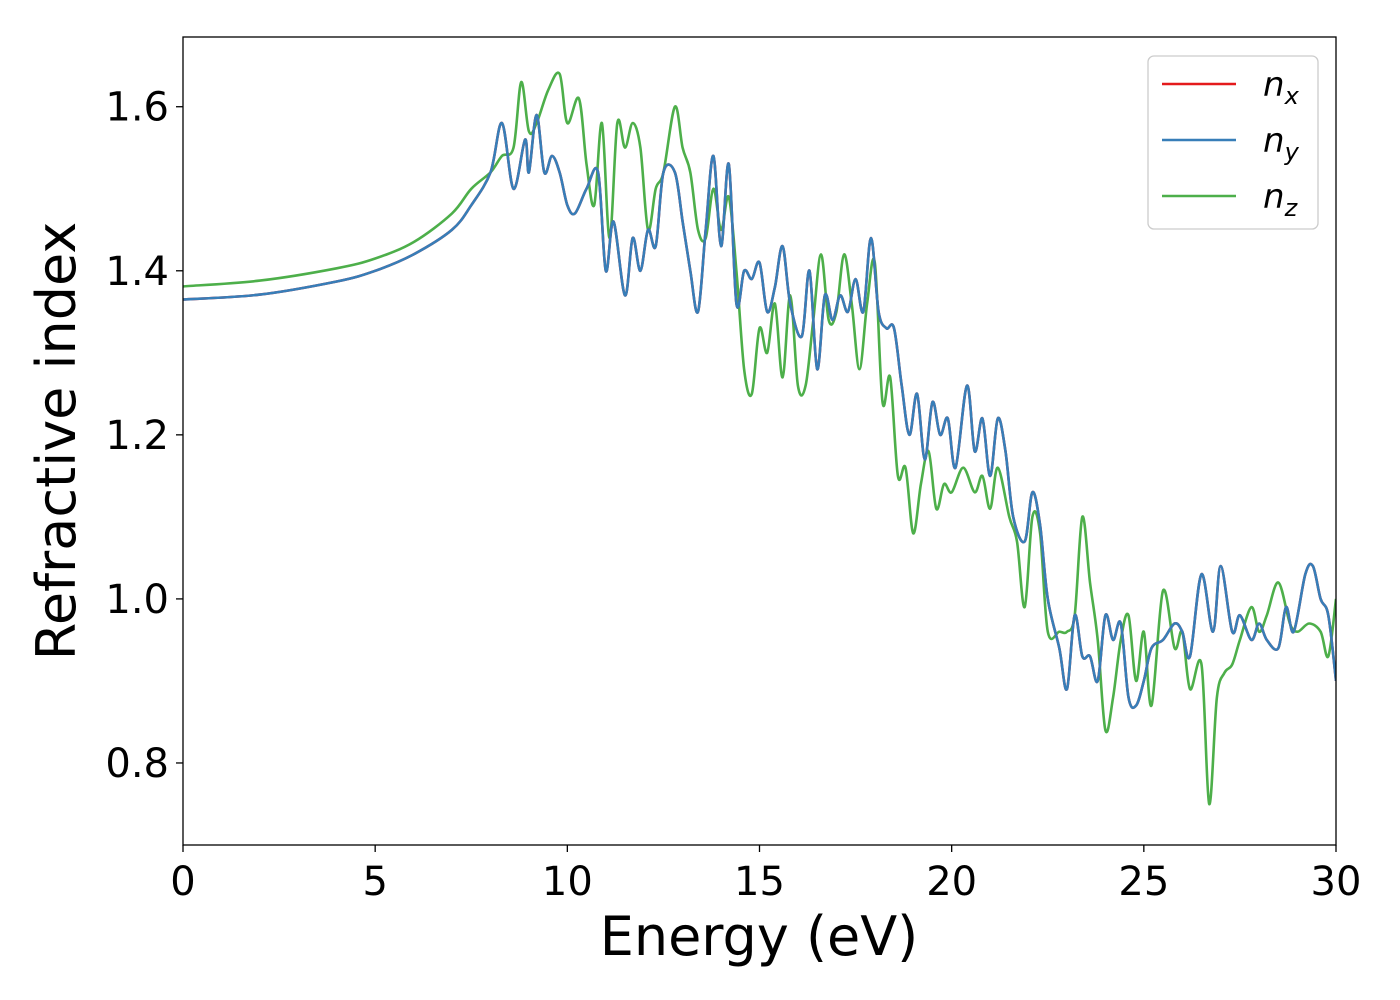 Image resolution: width=1400 pixels, height=1000 pixels. Describe the element at coordinates (567, 882) in the screenshot. I see `x-tick-label: 10` at that location.